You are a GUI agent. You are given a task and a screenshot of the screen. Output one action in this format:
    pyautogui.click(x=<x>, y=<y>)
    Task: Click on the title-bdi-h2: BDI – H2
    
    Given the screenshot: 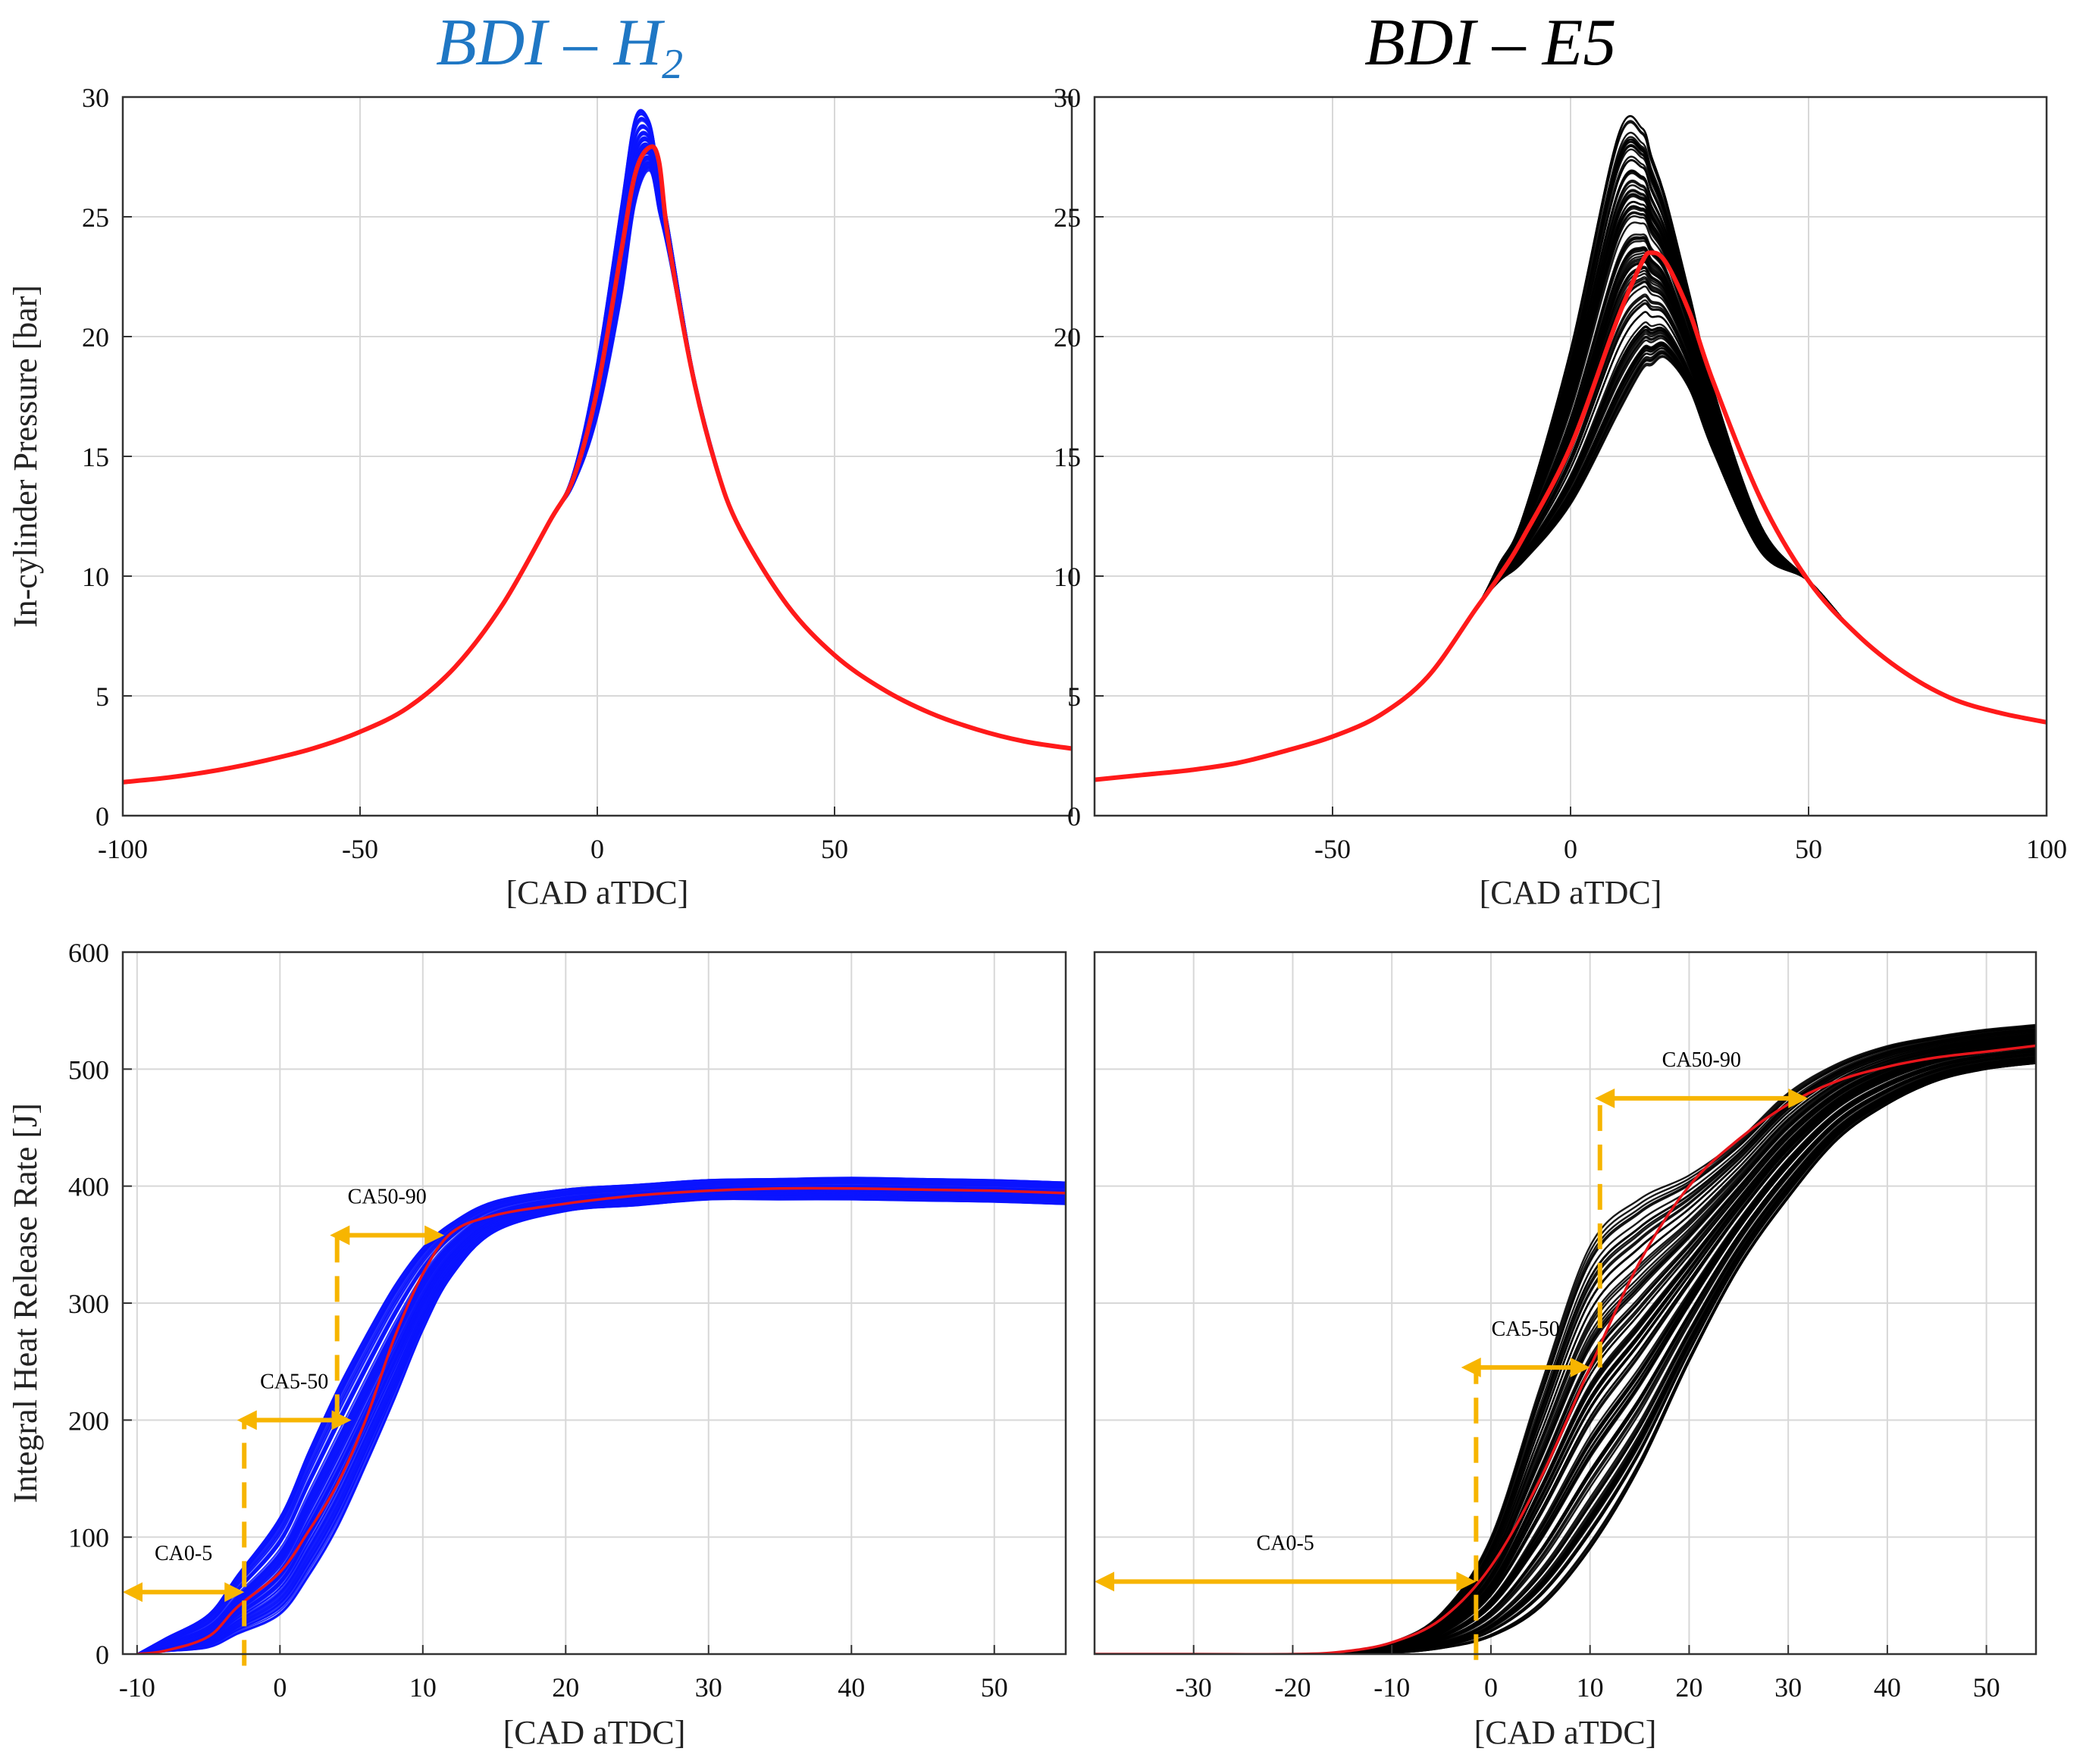 What is the action you would take?
    pyautogui.click(x=559, y=54)
    